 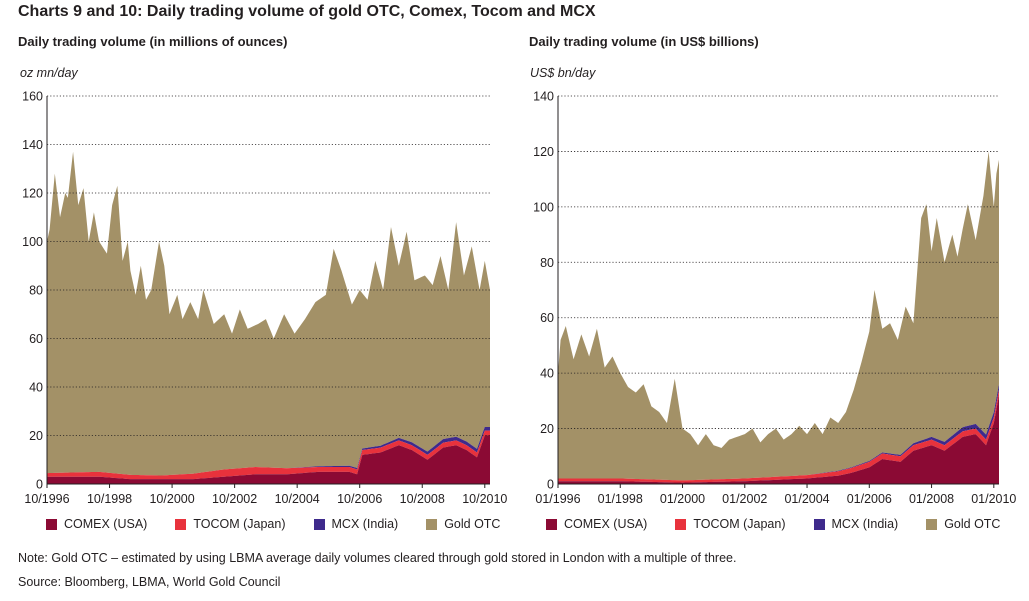 I want to click on x-tick-label: 01/2000, so click(x=682, y=499).